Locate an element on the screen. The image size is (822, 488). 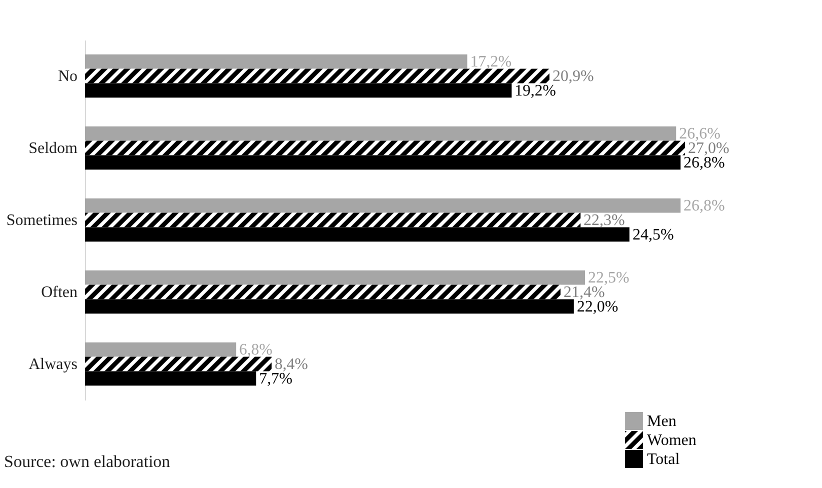
source-note: Source: own elaboration is located at coordinates (87, 462).